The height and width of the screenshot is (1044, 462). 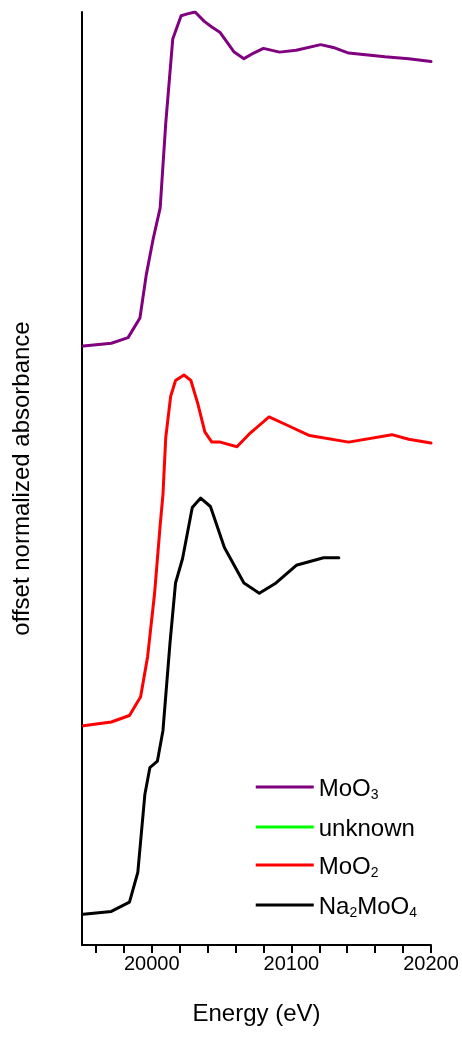 I want to click on x-tick-label: 20000, so click(x=151, y=963).